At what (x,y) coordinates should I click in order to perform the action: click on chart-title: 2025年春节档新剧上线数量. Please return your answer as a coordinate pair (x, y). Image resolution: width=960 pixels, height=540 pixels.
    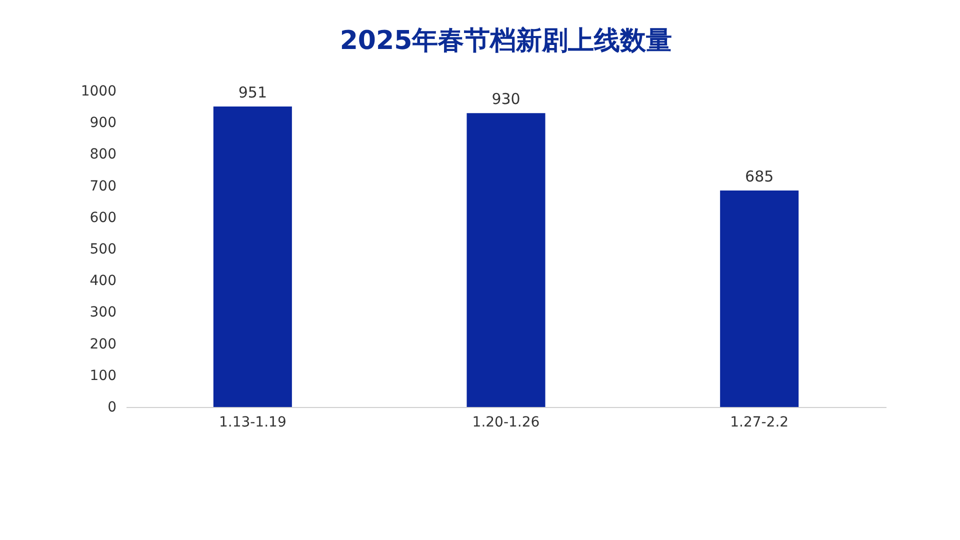
    Looking at the image, I should click on (506, 41).